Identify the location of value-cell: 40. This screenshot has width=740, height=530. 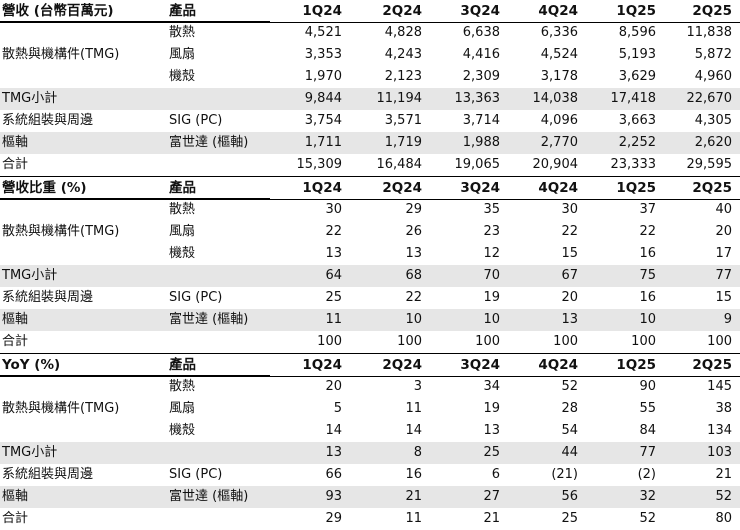
(723, 209).